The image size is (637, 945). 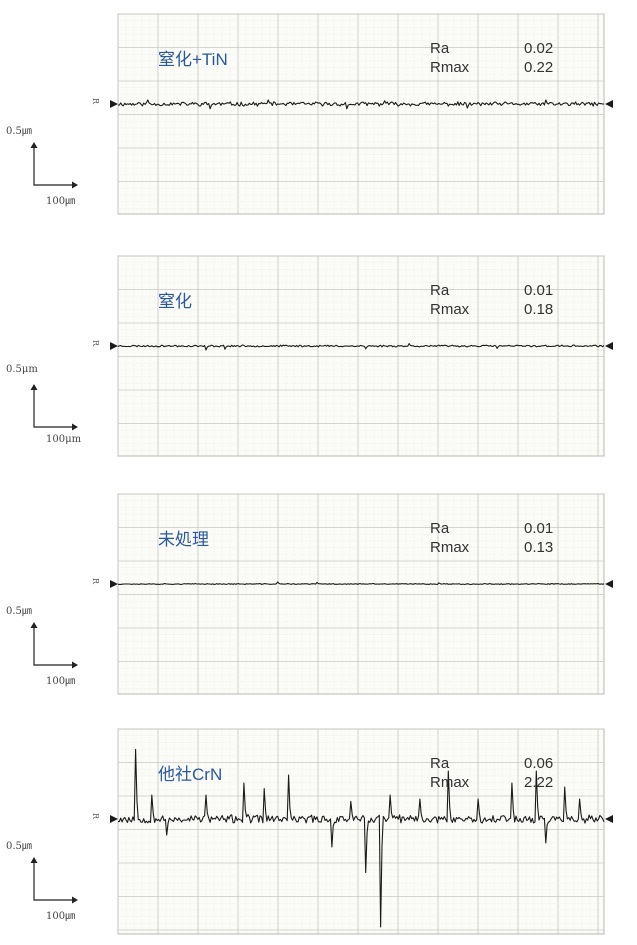 I want to click on stat-value: 2.22, so click(x=539, y=782).